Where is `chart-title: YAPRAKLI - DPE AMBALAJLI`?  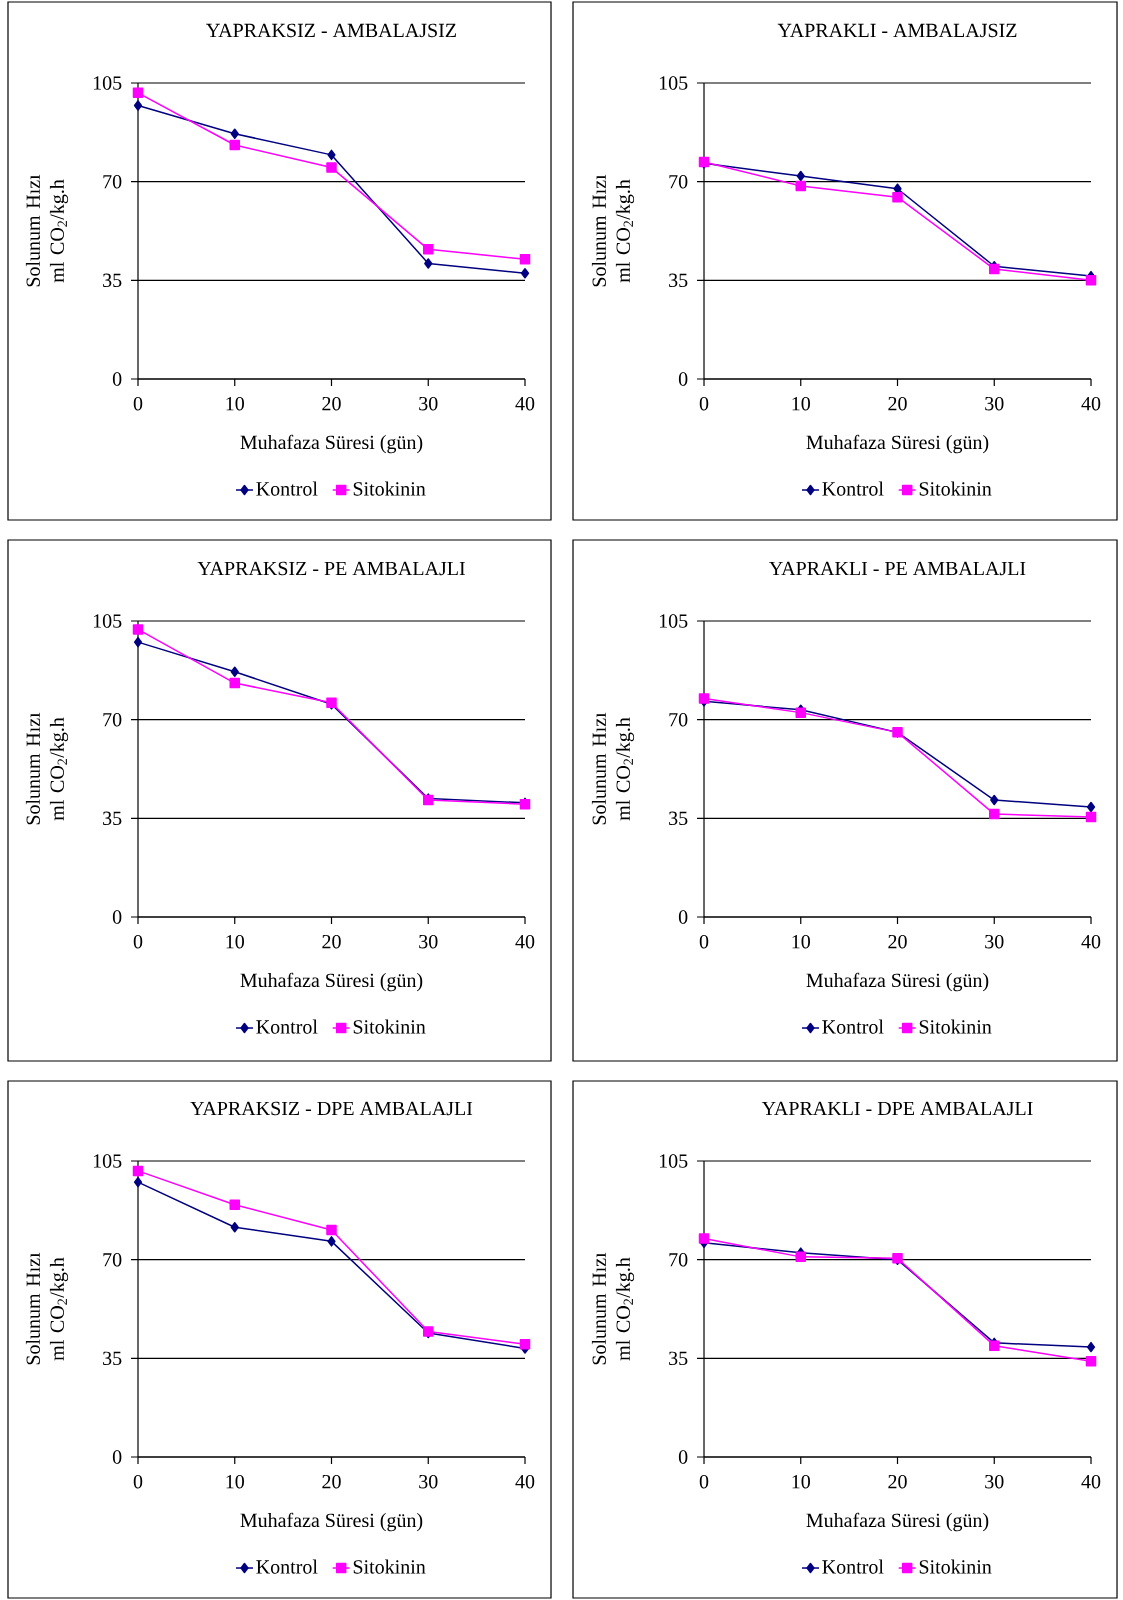 chart-title: YAPRAKLI - DPE AMBALAJLI is located at coordinates (897, 1108).